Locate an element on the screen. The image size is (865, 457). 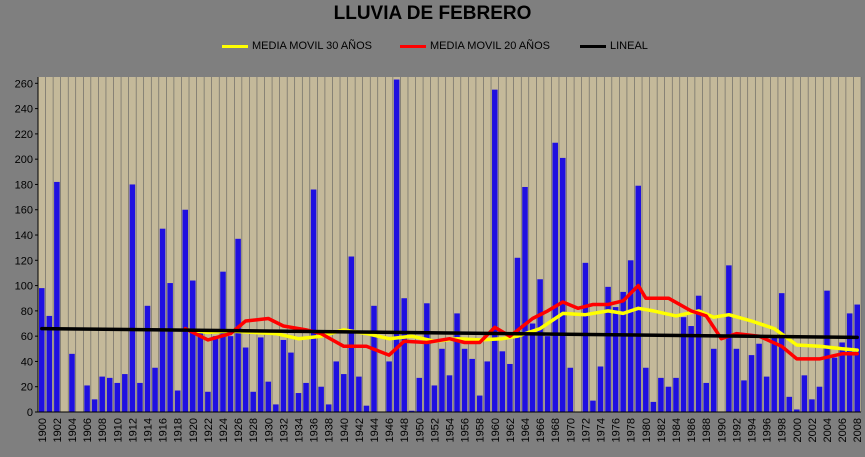
x-tick-label: 1994 is located at coordinates (753, 430).